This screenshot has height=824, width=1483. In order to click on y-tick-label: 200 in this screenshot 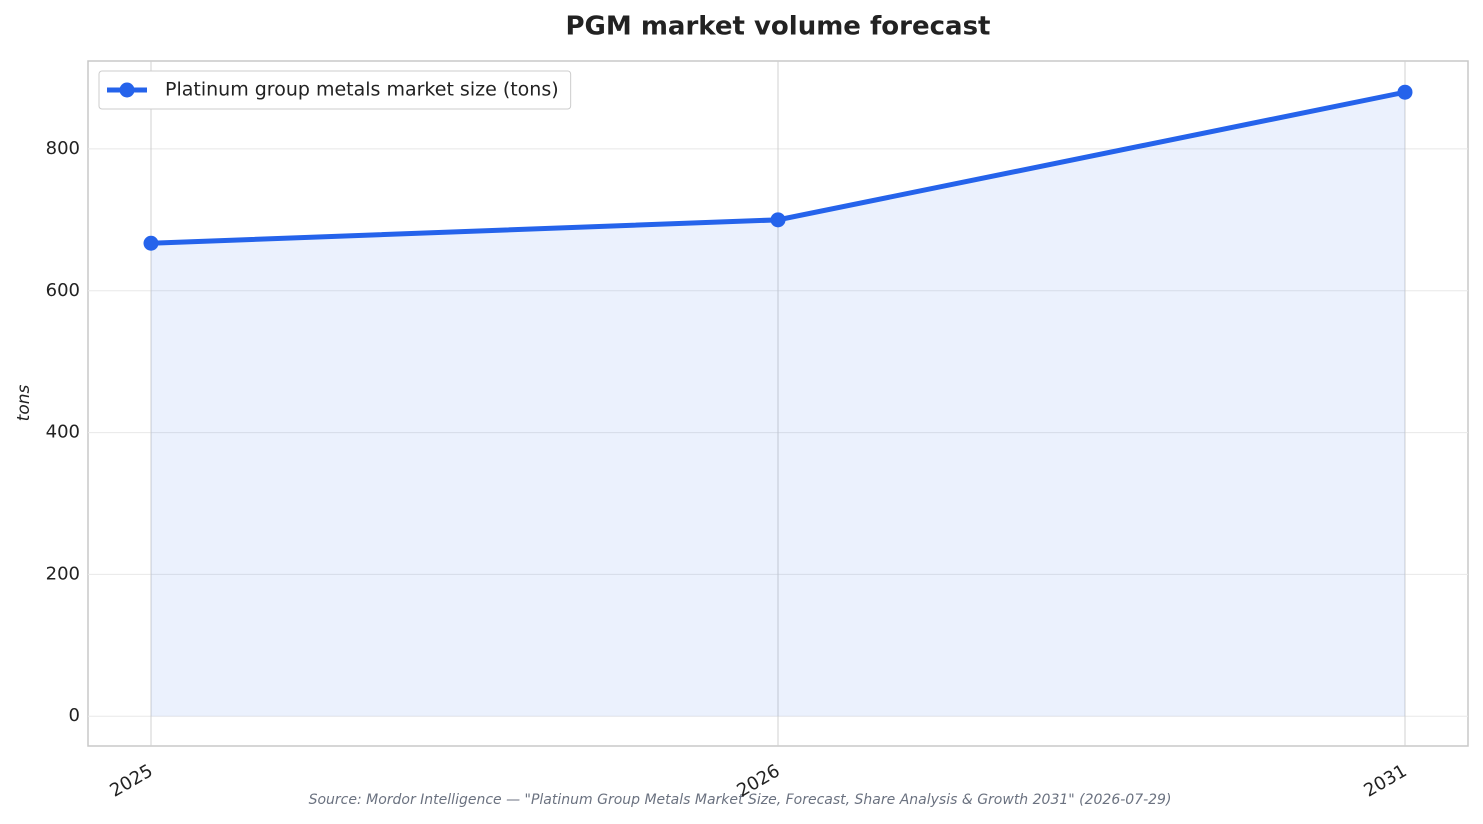, I will do `click(63, 573)`.